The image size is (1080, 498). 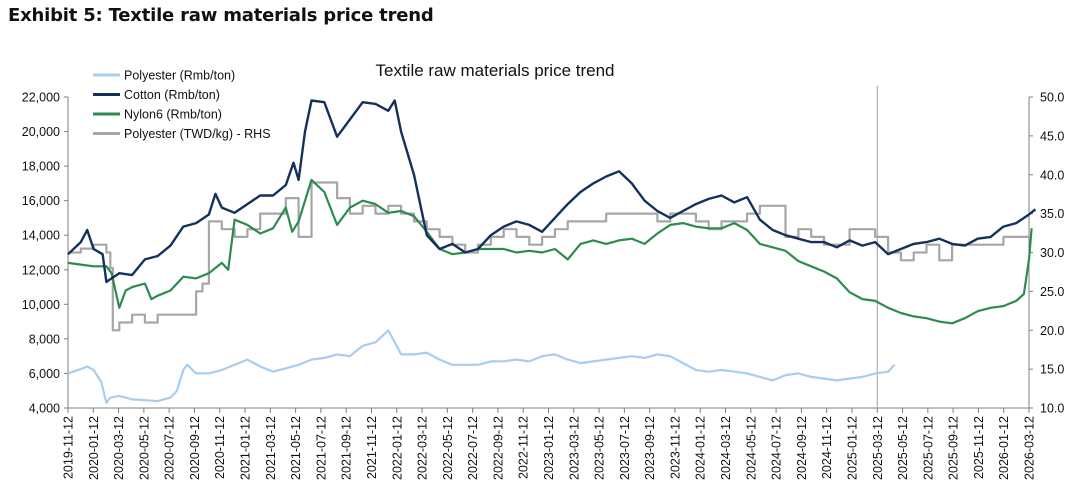 I want to click on right-tick-label: 15.0, so click(x=1052, y=370).